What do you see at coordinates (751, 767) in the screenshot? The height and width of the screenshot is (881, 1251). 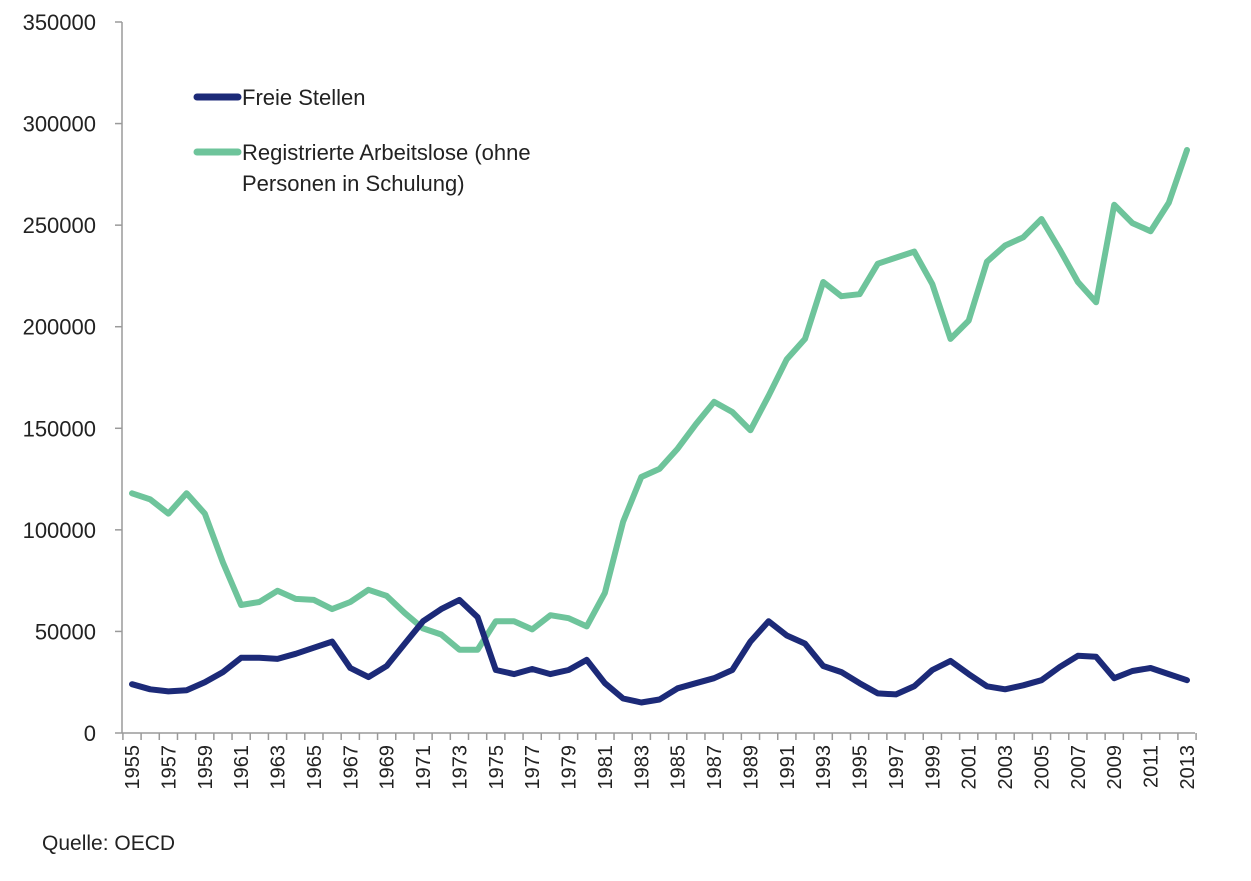 I see `x-tick-label: 1989` at bounding box center [751, 767].